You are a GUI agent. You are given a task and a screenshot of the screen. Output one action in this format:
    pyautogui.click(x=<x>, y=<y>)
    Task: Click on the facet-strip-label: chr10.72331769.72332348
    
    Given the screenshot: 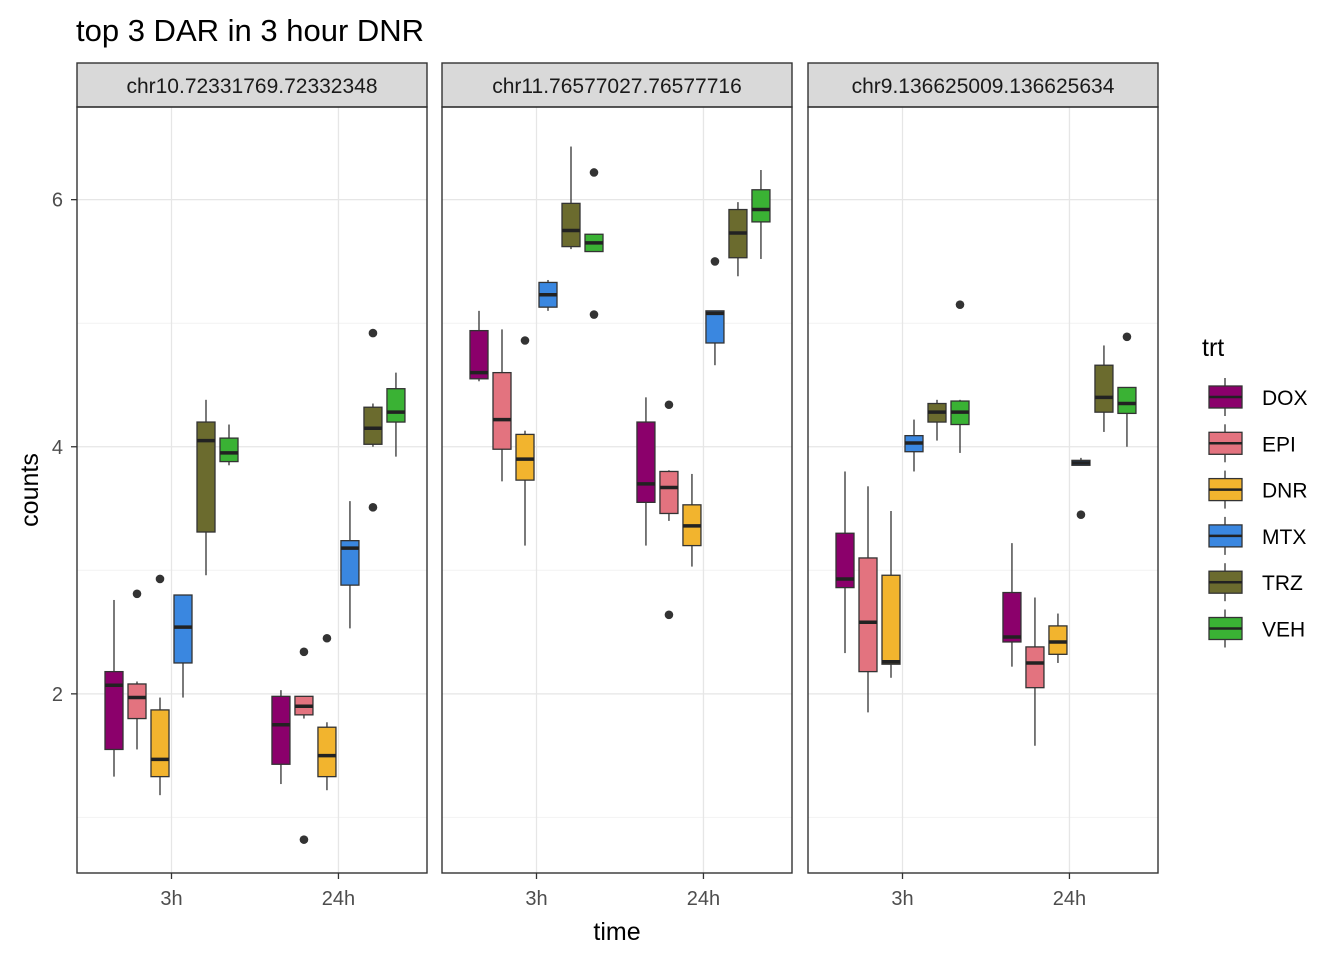 What is the action you would take?
    pyautogui.click(x=251, y=86)
    